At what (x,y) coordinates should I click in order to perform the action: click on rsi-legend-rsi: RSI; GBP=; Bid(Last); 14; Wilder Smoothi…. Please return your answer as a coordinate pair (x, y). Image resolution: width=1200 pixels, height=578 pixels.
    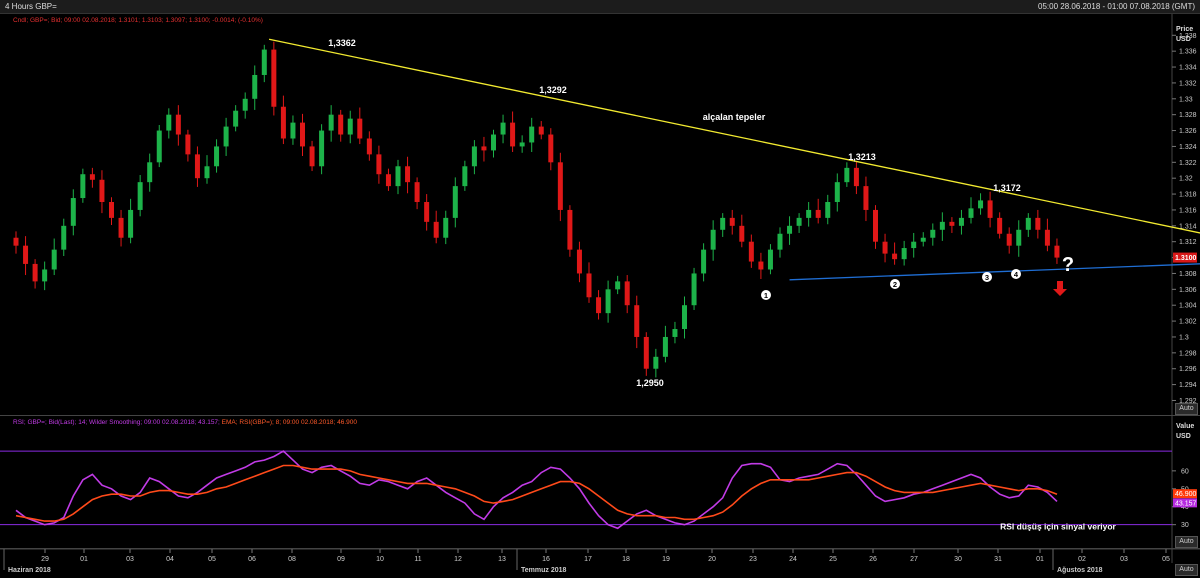
    Looking at the image, I should click on (116, 422).